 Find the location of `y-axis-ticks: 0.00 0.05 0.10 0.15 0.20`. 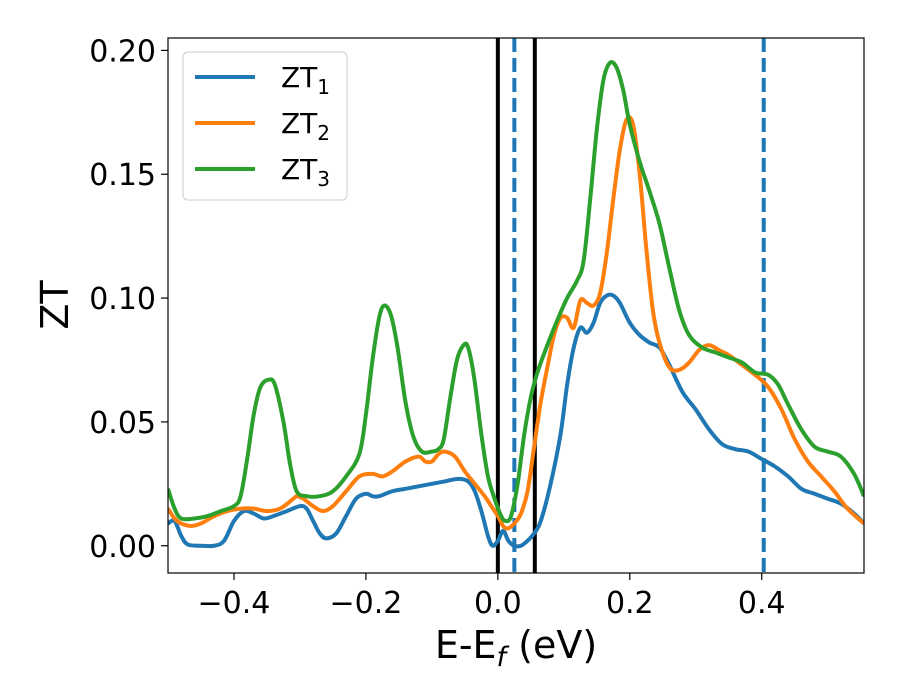

y-axis-ticks: 0.00 0.05 0.10 0.15 0.20 is located at coordinates (128, 299).